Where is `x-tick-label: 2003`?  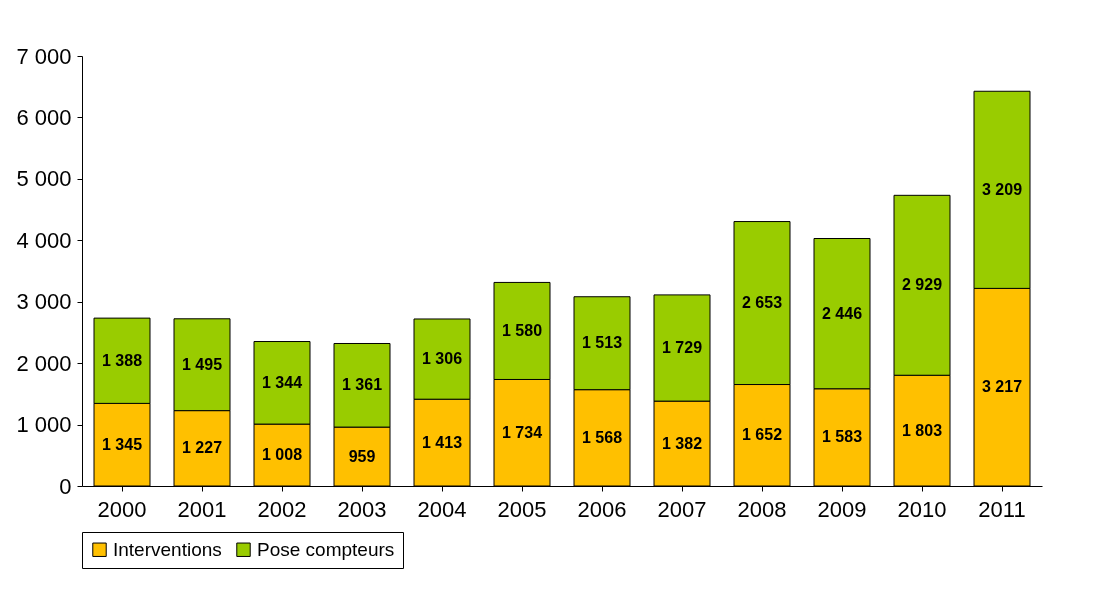
x-tick-label: 2003 is located at coordinates (362, 509).